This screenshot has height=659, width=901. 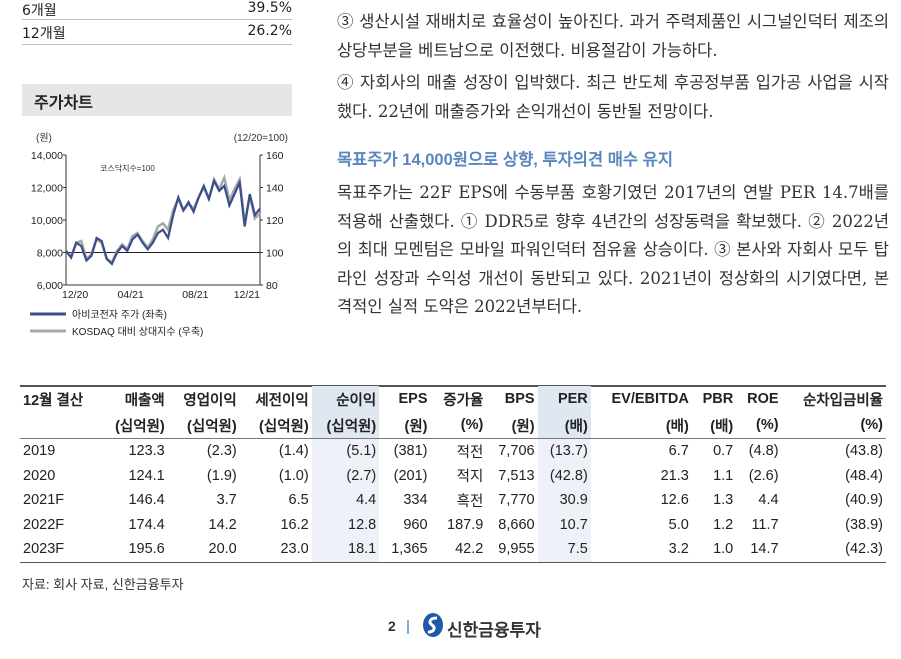 I want to click on y-right-tick-label: 120, so click(x=275, y=221).